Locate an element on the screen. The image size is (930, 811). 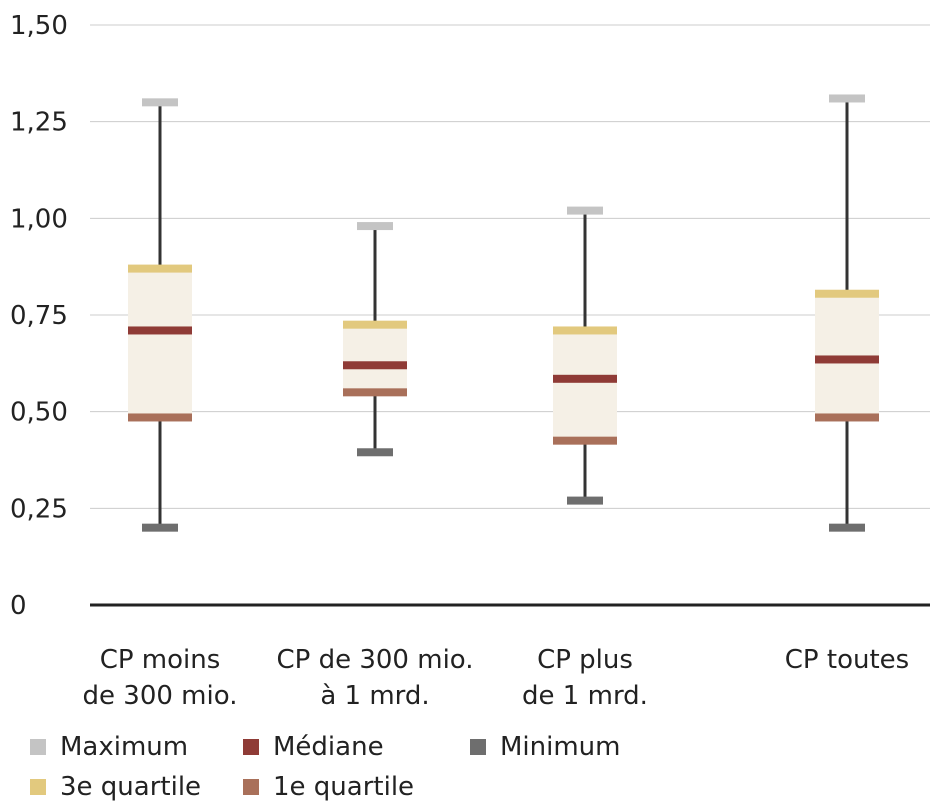
legend-swatch-1e-quartile is located at coordinates (251, 787).